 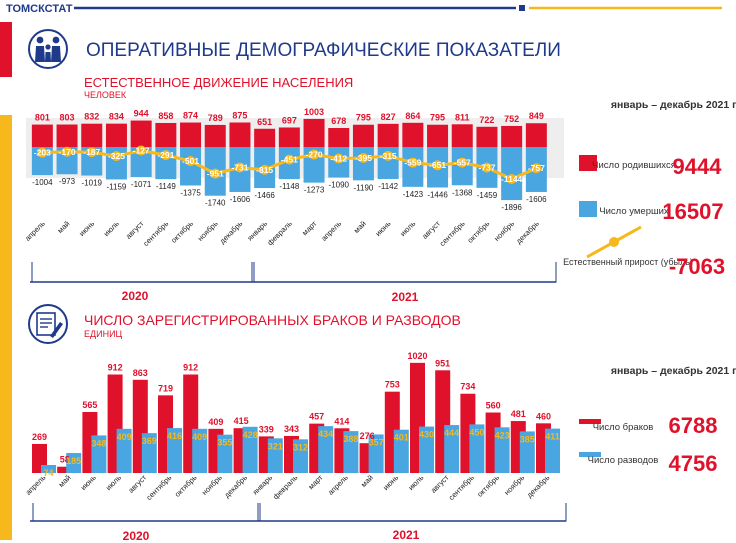 What do you see at coordinates (697, 266) in the screenshot?
I see `summary-change-value: -7063` at bounding box center [697, 266].